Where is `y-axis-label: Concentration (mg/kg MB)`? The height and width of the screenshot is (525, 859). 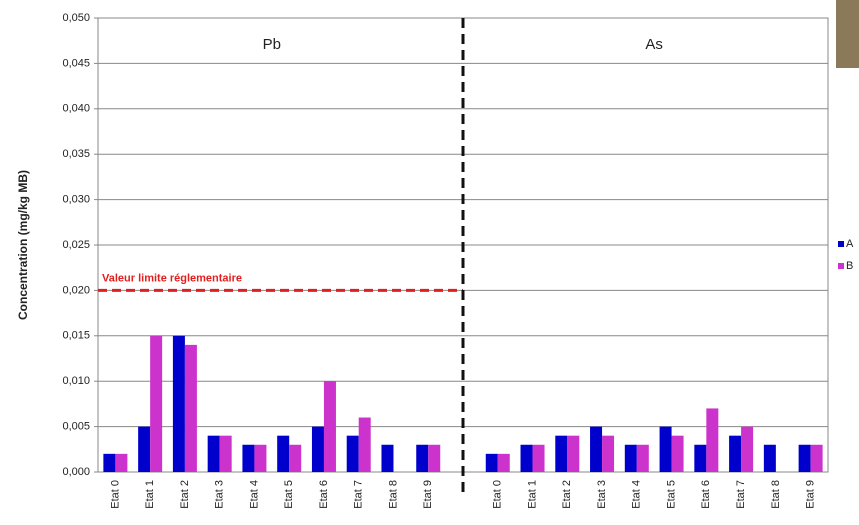 y-axis-label: Concentration (mg/kg MB) is located at coordinates (23, 245).